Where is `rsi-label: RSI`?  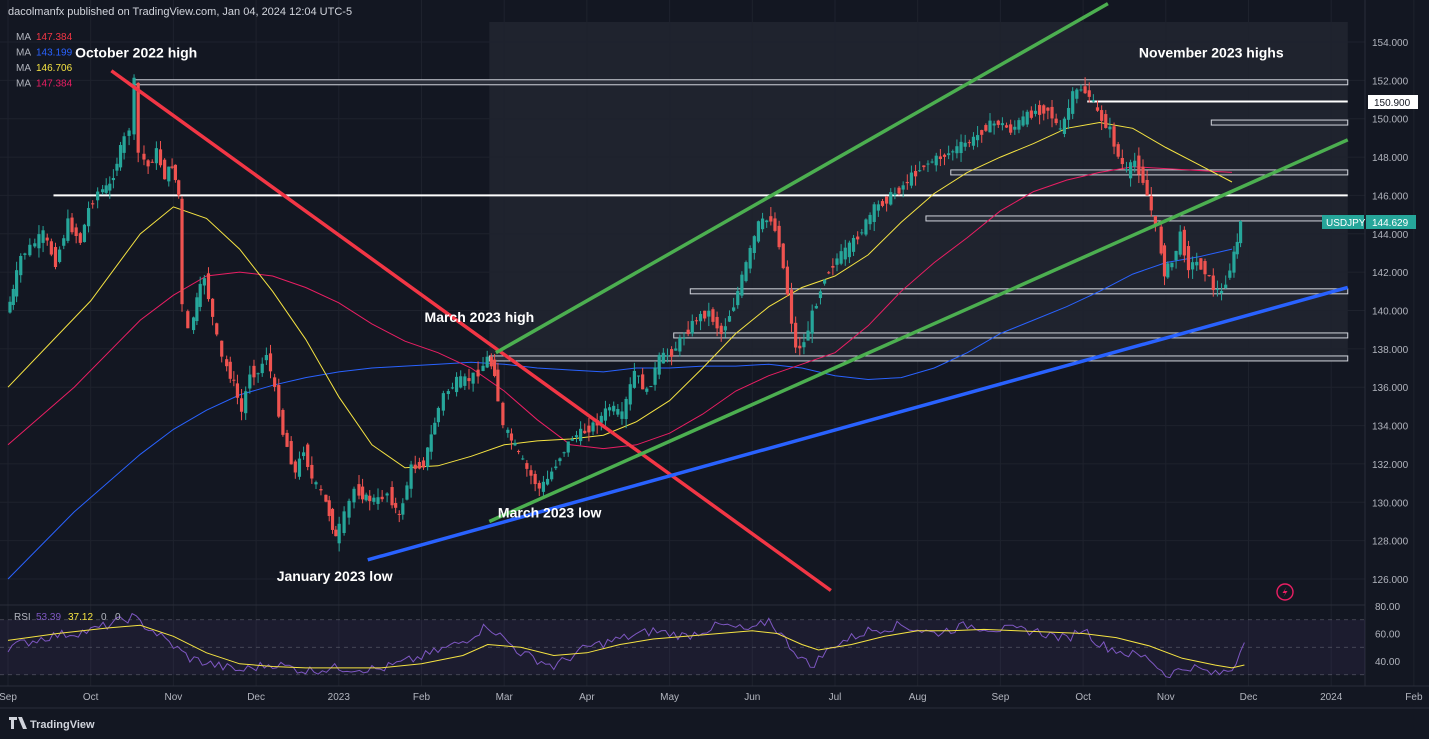 rsi-label: RSI is located at coordinates (22, 617).